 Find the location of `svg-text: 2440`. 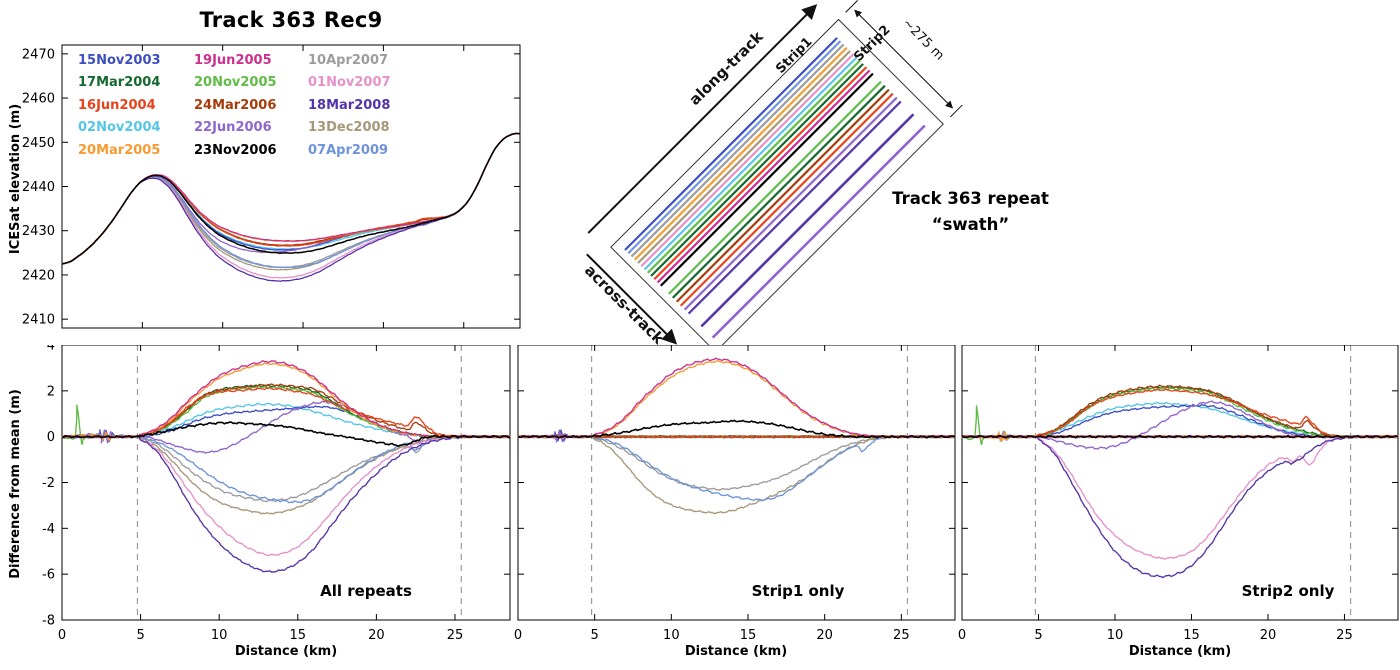

svg-text: 2440 is located at coordinates (38, 187).